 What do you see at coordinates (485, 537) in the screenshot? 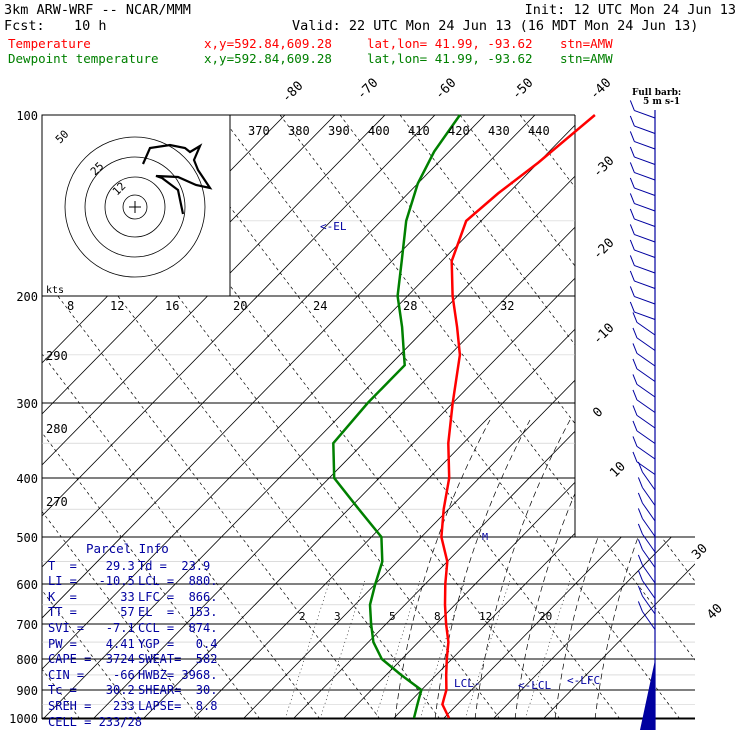
I see `m-marker: M` at bounding box center [485, 537].